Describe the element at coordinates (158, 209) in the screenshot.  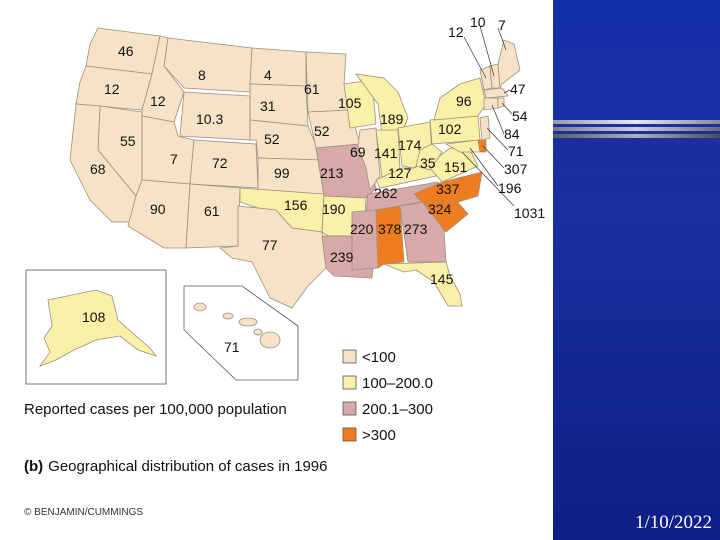
I see `label-az: 90` at that location.